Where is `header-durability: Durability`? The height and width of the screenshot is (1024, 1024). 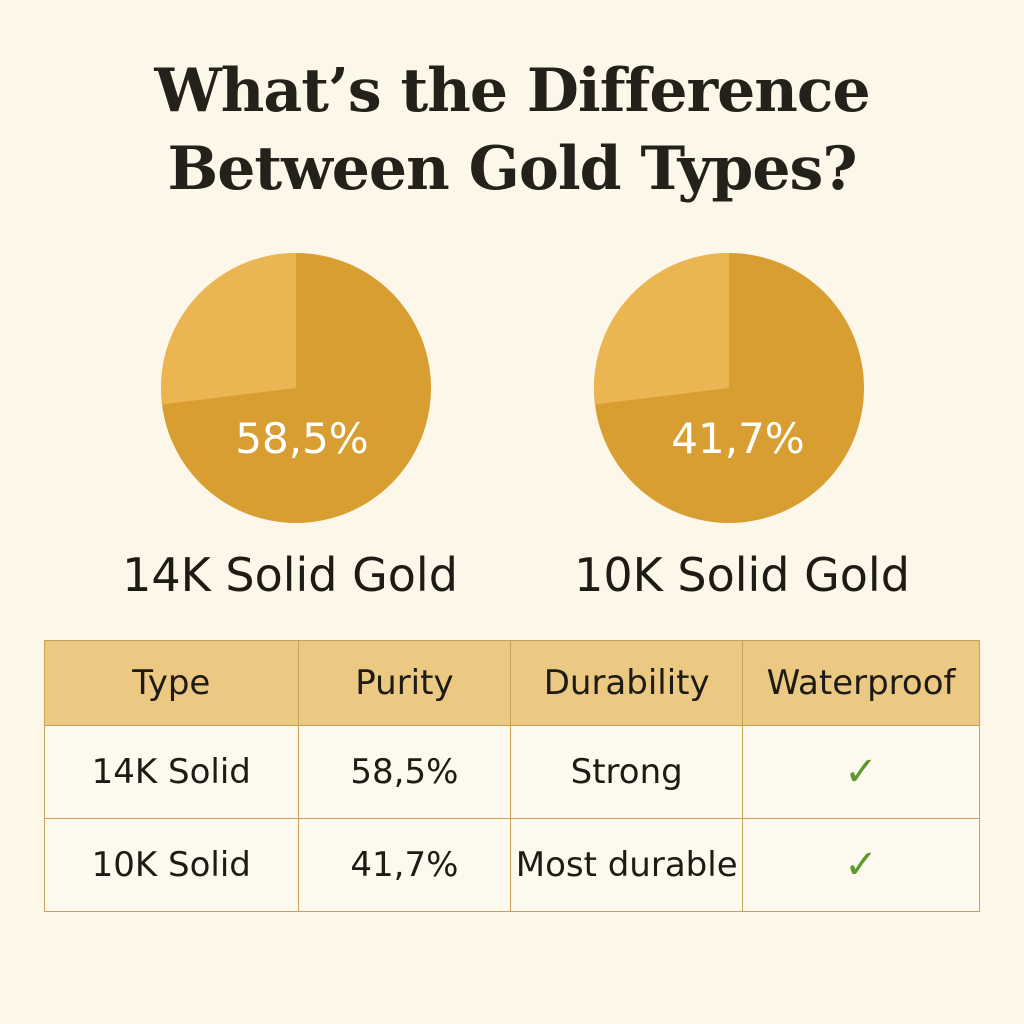 header-durability: Durability is located at coordinates (627, 683).